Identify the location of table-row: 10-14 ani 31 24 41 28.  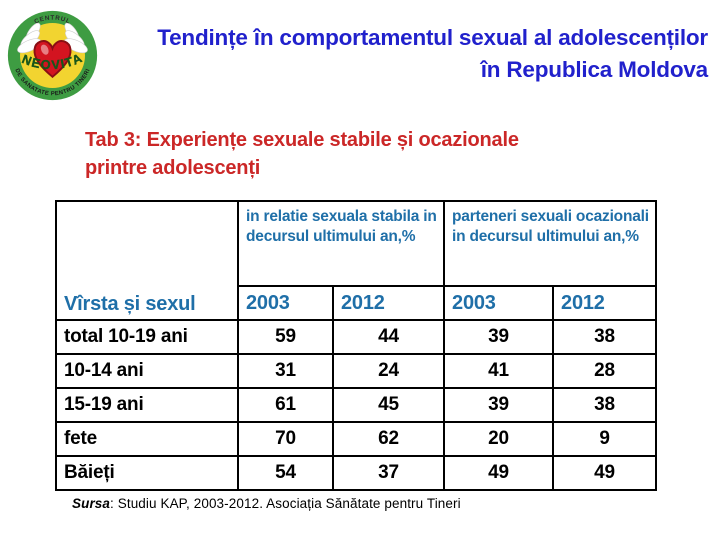
(356, 371).